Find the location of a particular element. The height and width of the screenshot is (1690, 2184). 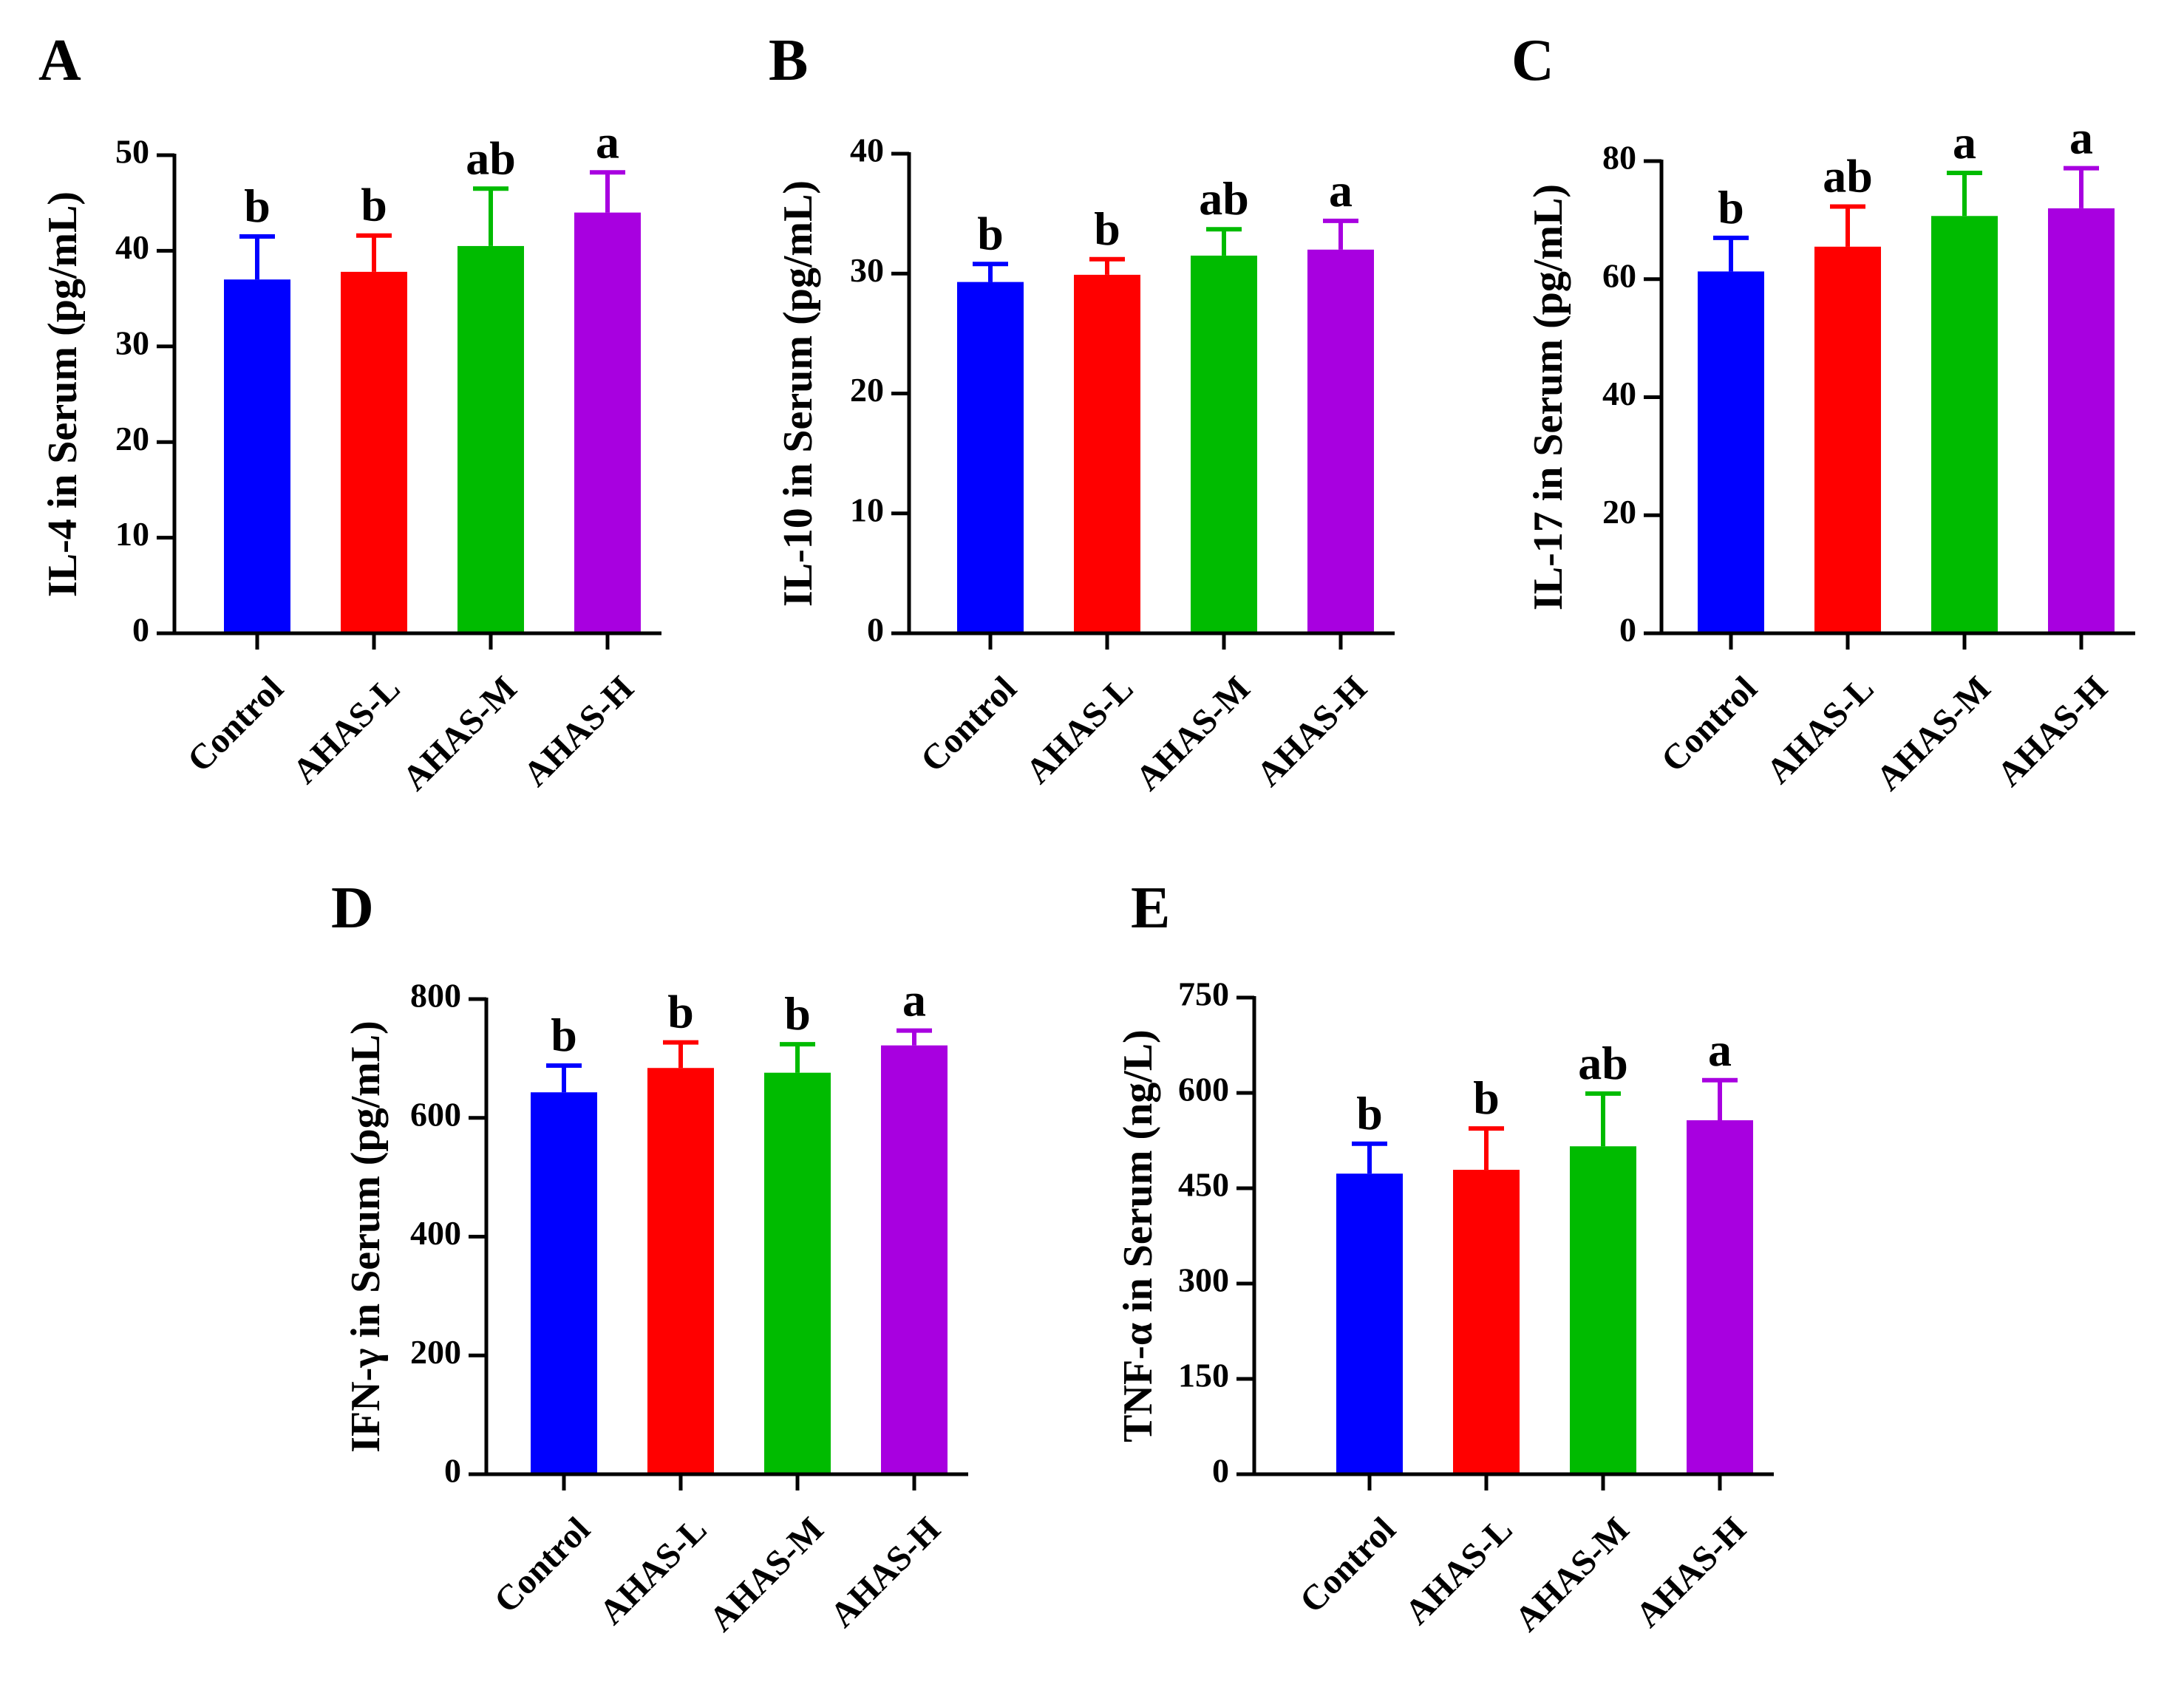

panel-letter: E is located at coordinates (1150, 908).